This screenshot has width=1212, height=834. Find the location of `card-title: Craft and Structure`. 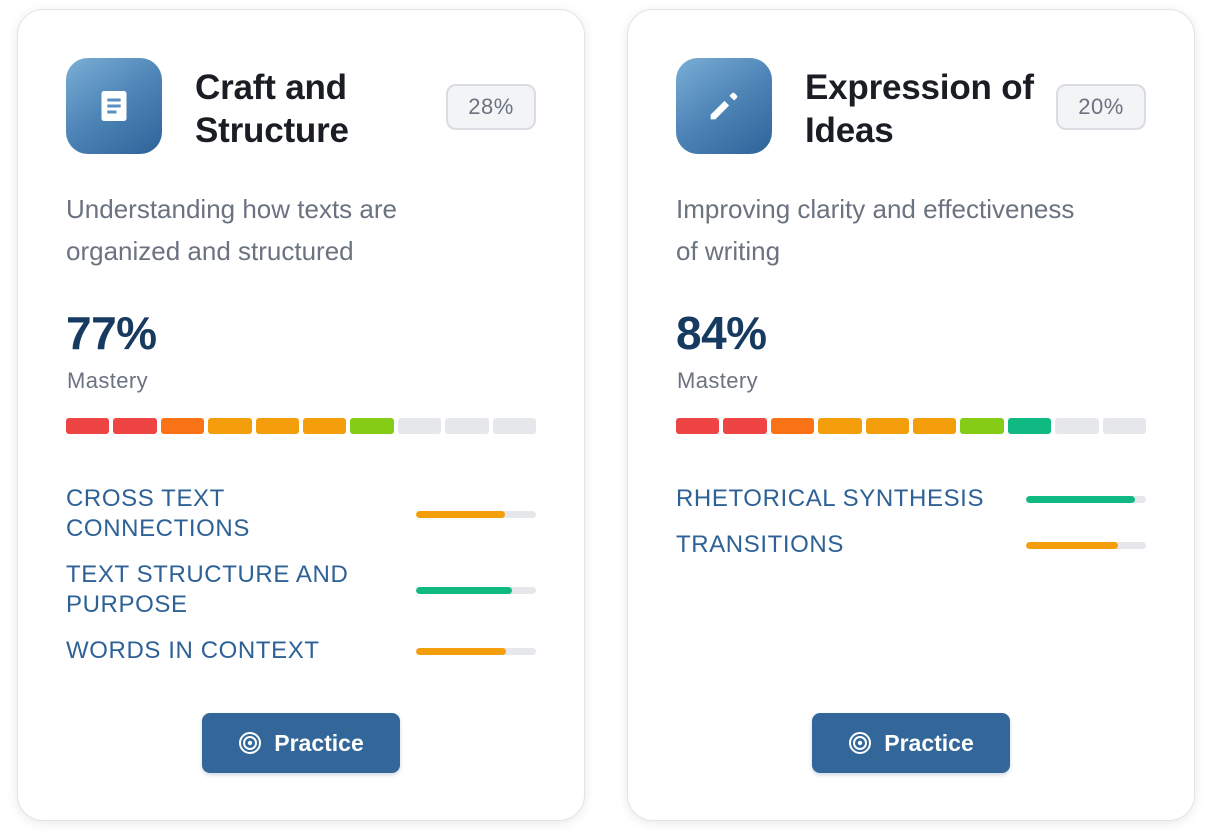

card-title: Craft and Structure is located at coordinates (272, 109).